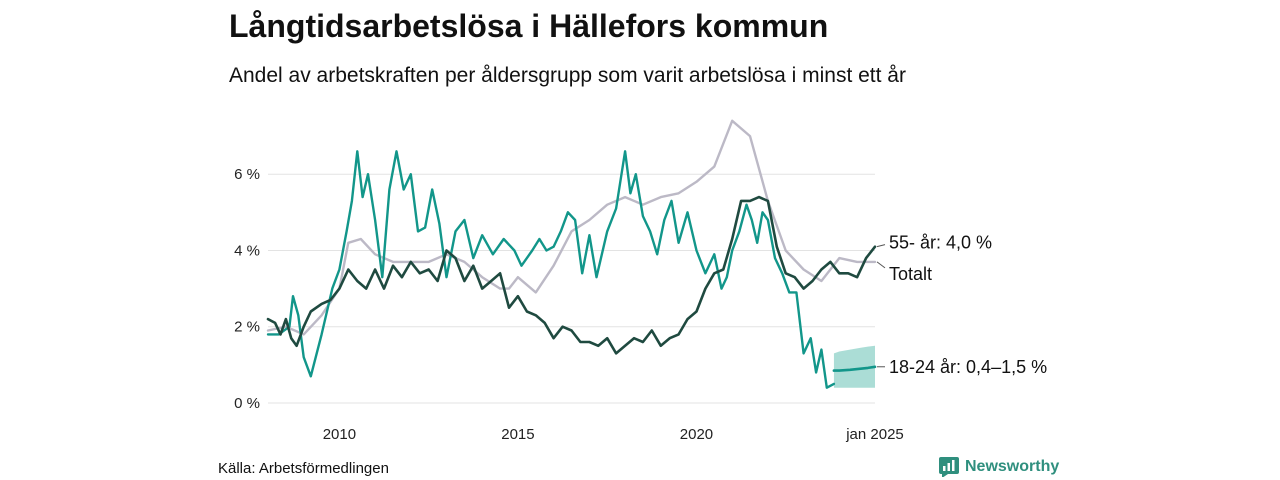 This screenshot has height=480, width=1280. Describe the element at coordinates (874, 434) in the screenshot. I see `x-tick-label: jan 2025` at that location.